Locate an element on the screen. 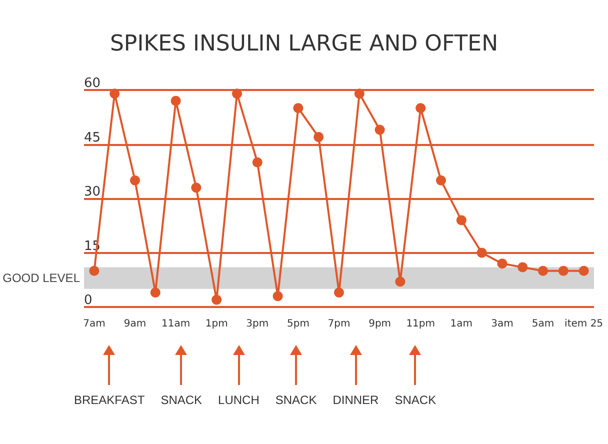 The width and height of the screenshot is (608, 444). chart-title: SPIKES INSULIN LARGE AND OFTEN is located at coordinates (304, 44).